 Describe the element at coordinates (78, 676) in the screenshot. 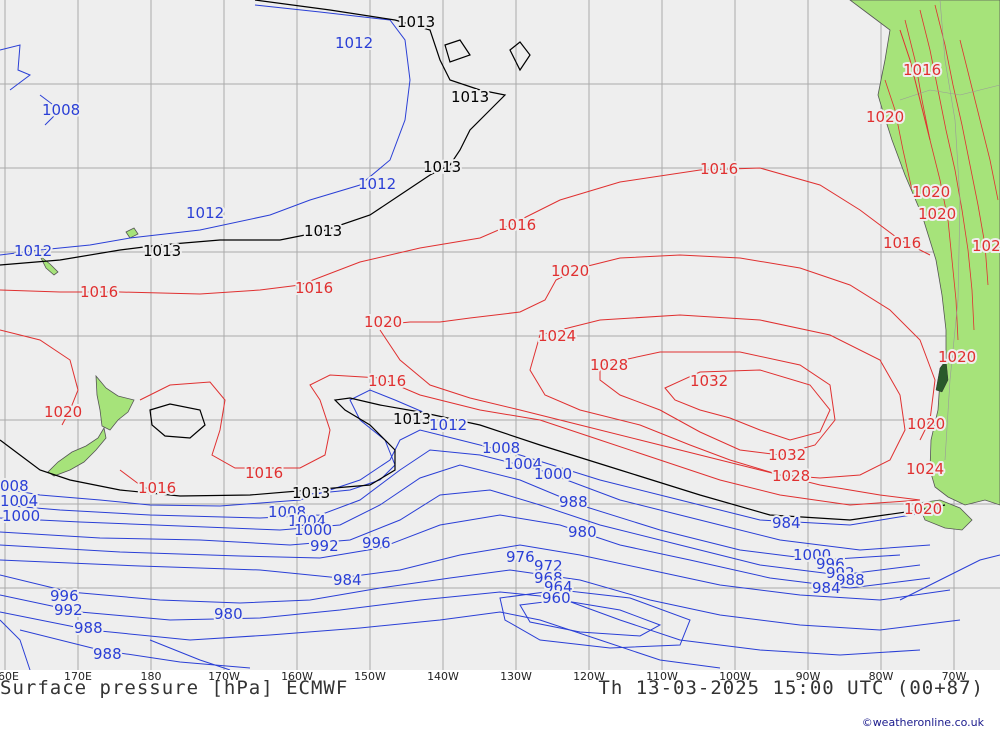

I see `longitude-tick-label: 170E` at that location.